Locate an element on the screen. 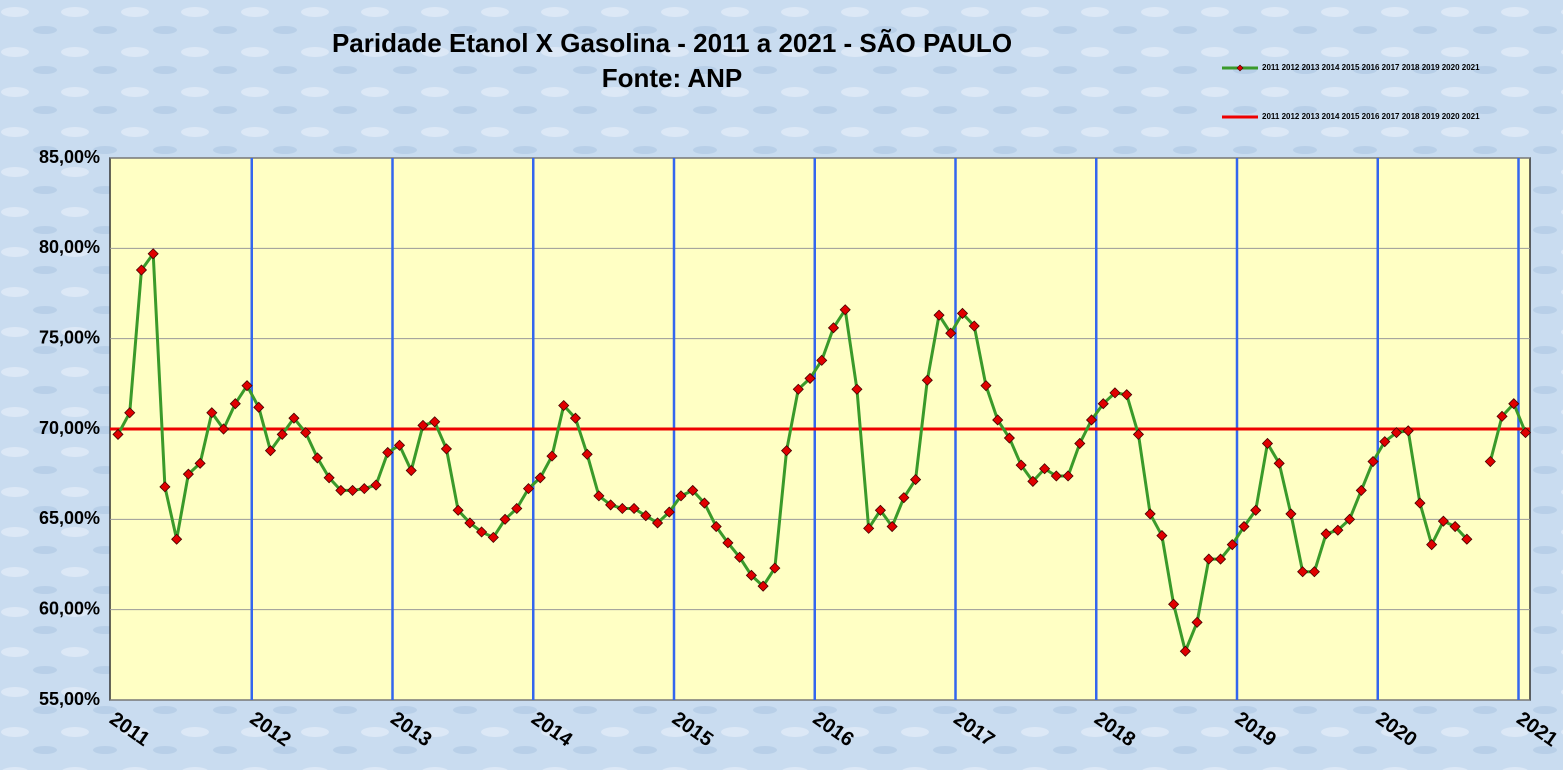  y-tick-label: 60,00% is located at coordinates (69, 608).